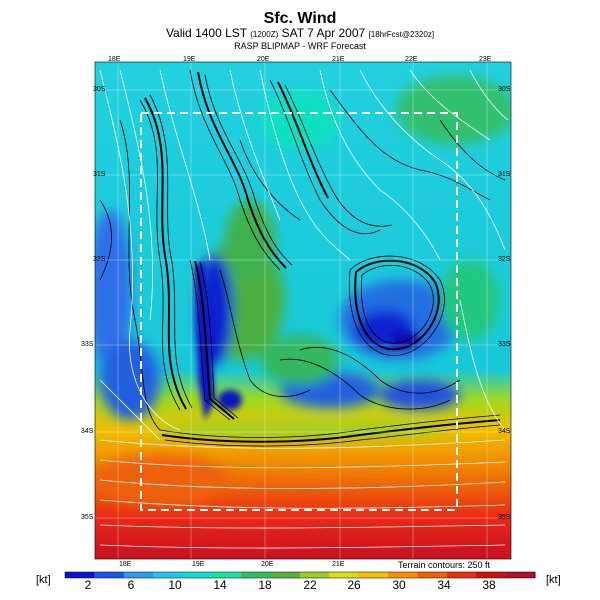 This screenshot has width=600, height=600. What do you see at coordinates (125, 564) in the screenshot?
I see `lon-label-bottom: 18E` at bounding box center [125, 564].